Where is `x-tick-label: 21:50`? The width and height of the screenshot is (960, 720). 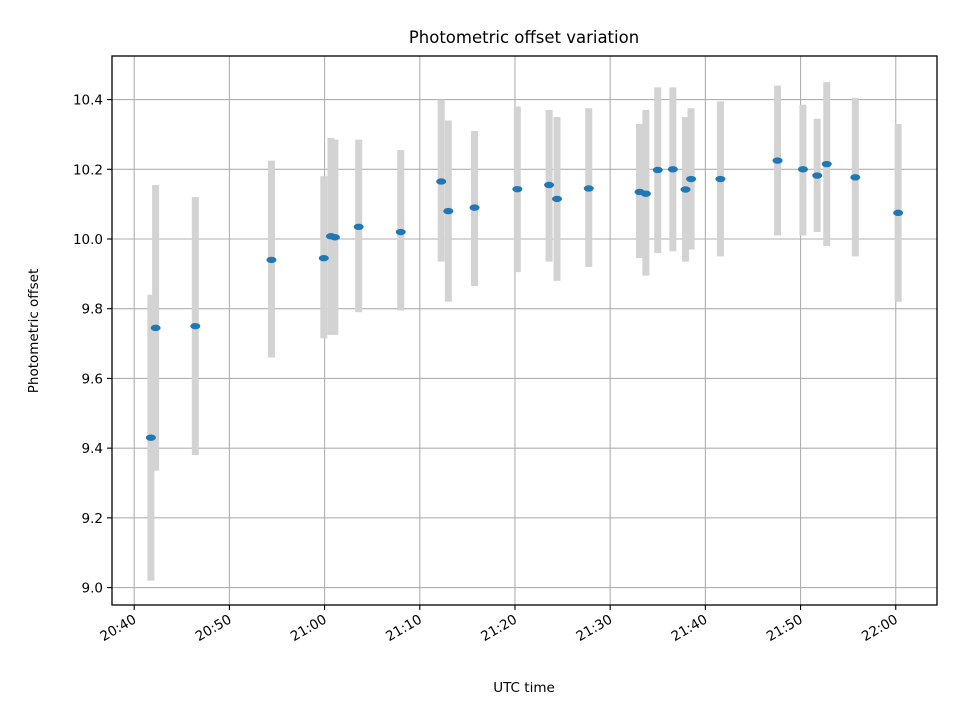
x-tick-label: 21:50 is located at coordinates (785, 628).